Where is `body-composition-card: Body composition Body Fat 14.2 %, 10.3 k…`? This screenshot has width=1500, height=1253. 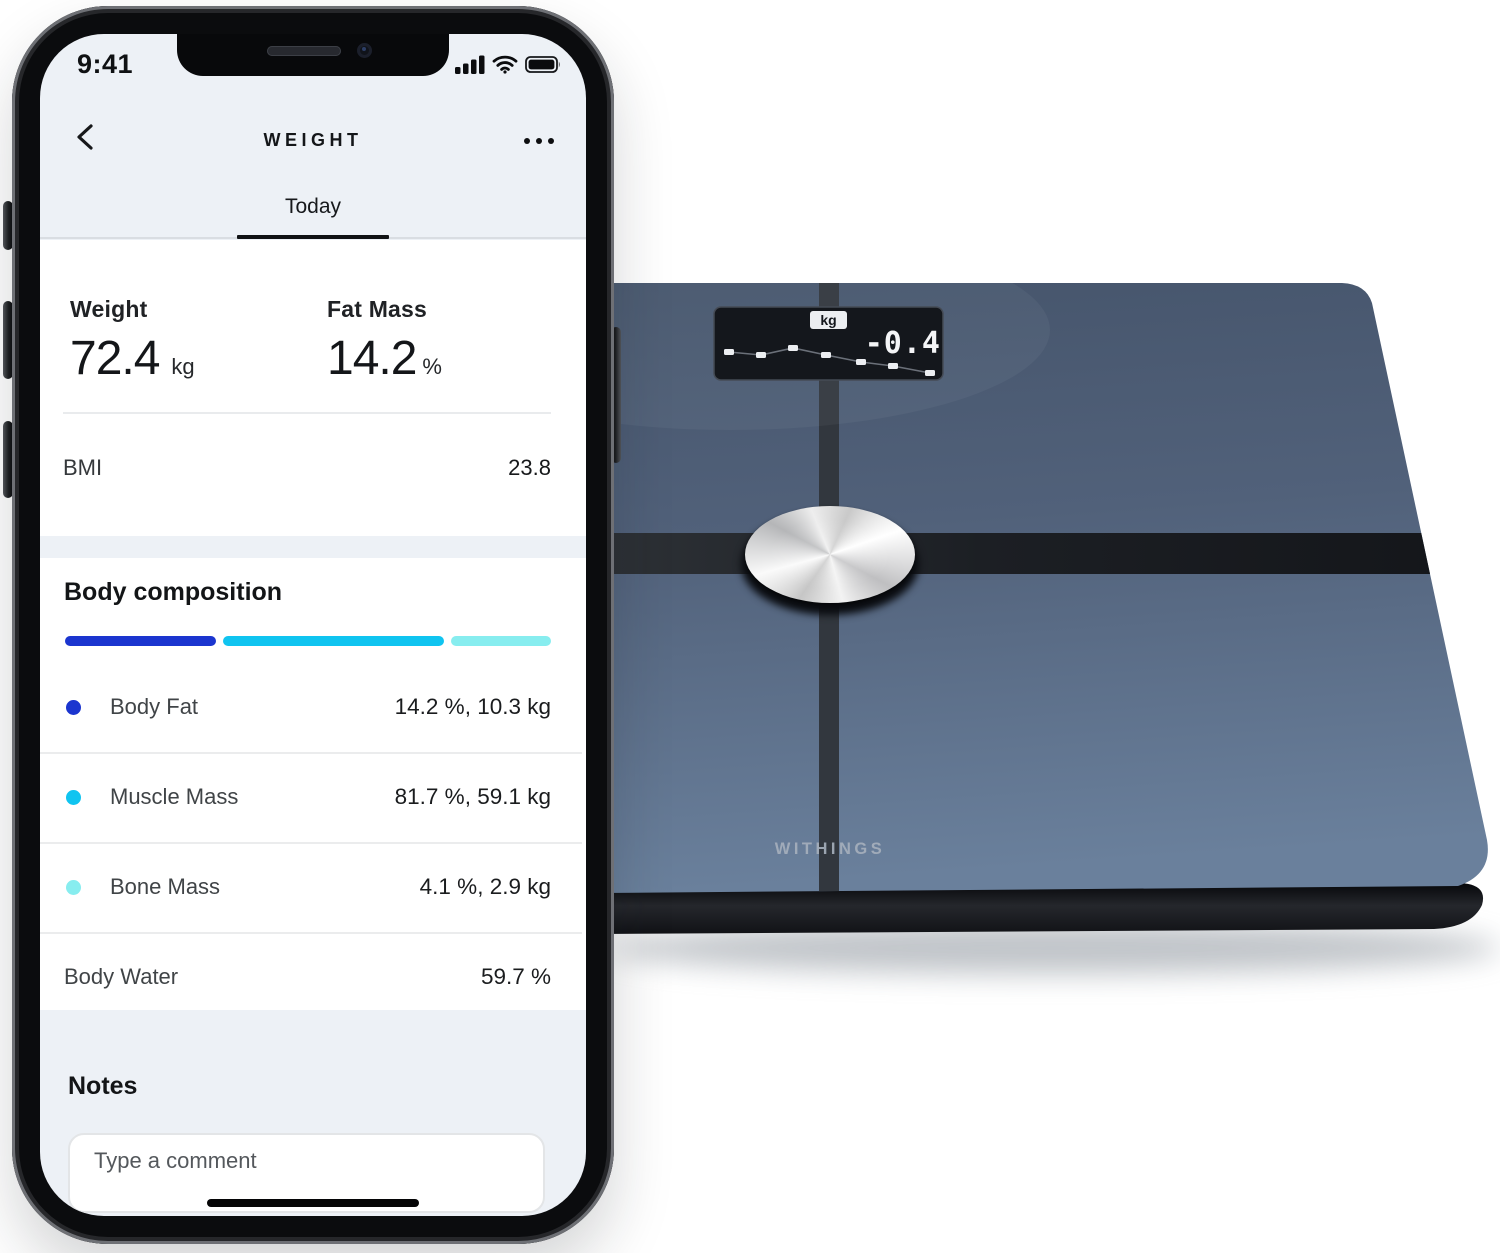 body-composition-card: Body composition Body Fat 14.2 %, 10.3 k… is located at coordinates (313, 784).